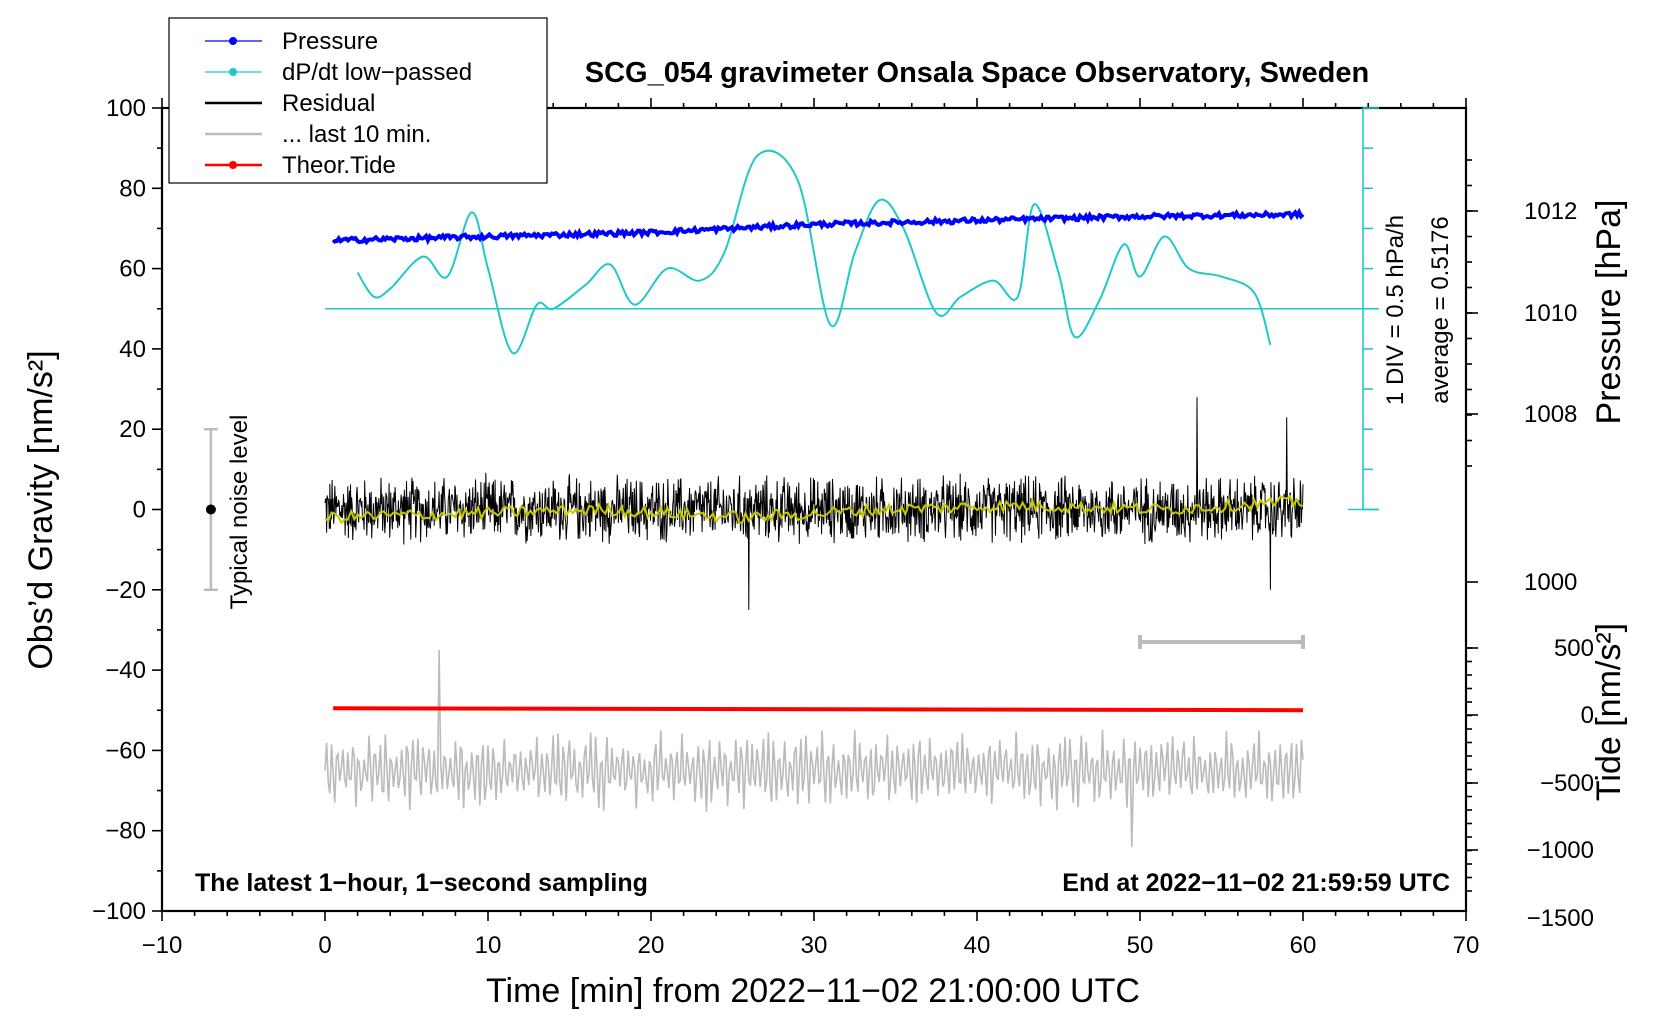  What do you see at coordinates (132, 188) in the screenshot?
I see `y-tick-label: 80` at bounding box center [132, 188].